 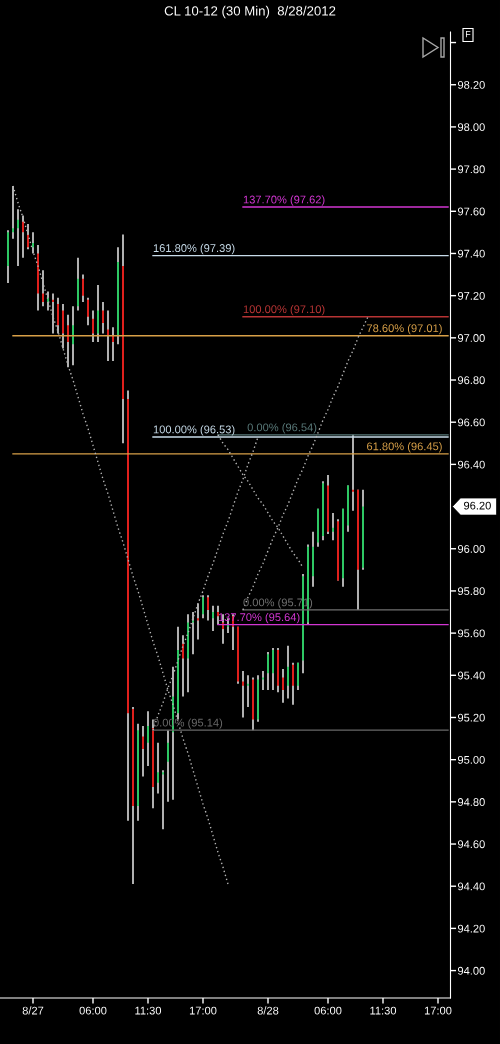 I want to click on y-tick-label: 94.80, so click(x=471, y=802).